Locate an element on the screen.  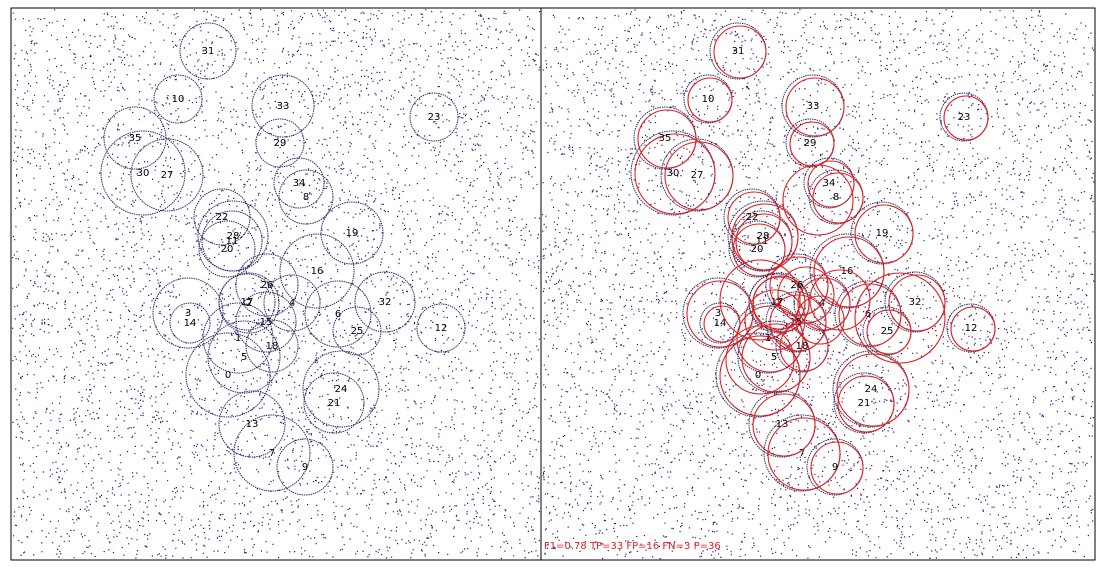
circle-label-12: 12 is located at coordinates (441, 328).